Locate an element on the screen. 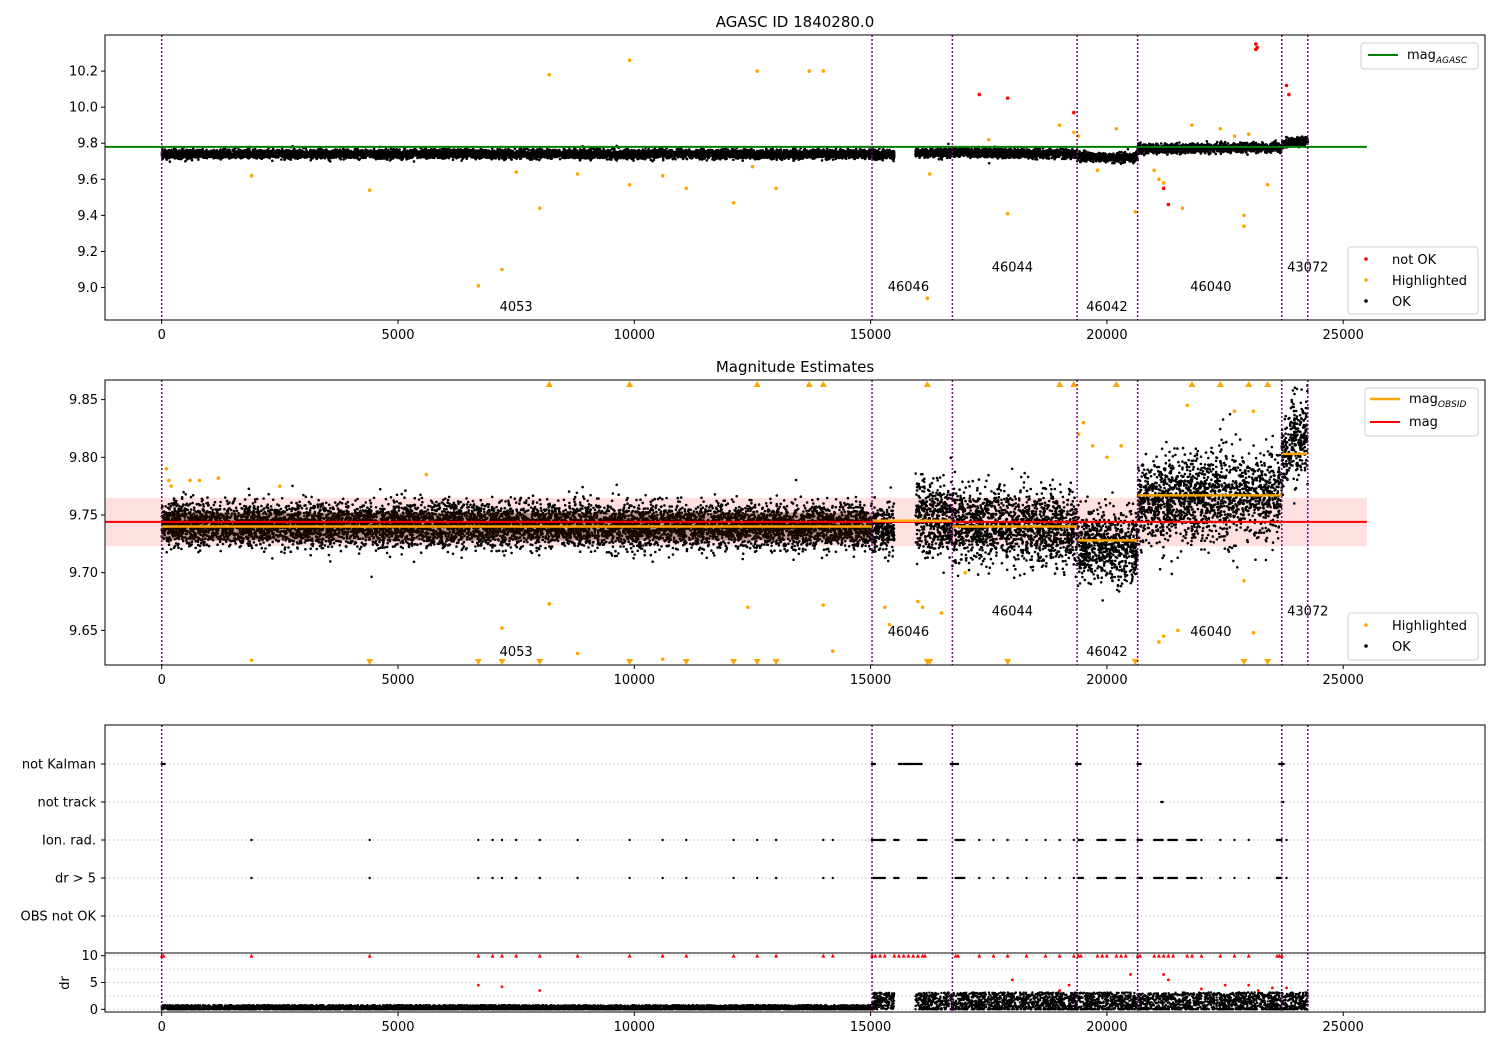 This screenshot has height=1050, width=1500. series-ok is located at coordinates (735, 150).